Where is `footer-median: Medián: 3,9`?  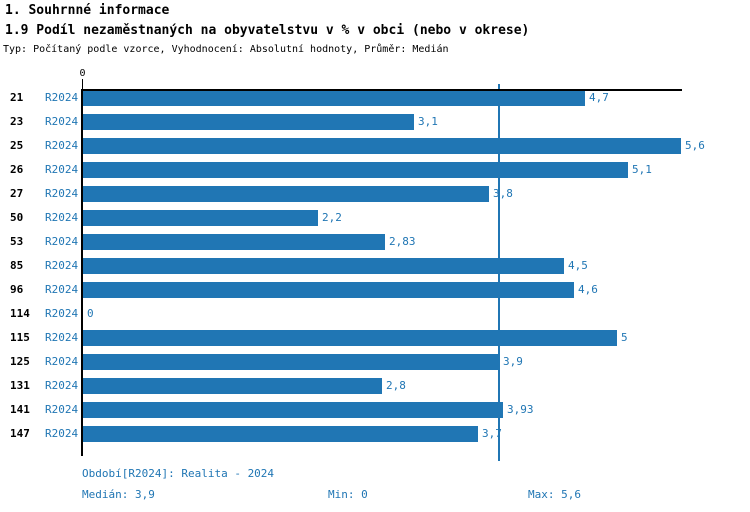
footer-median: Medián: 3,9 is located at coordinates (118, 494).